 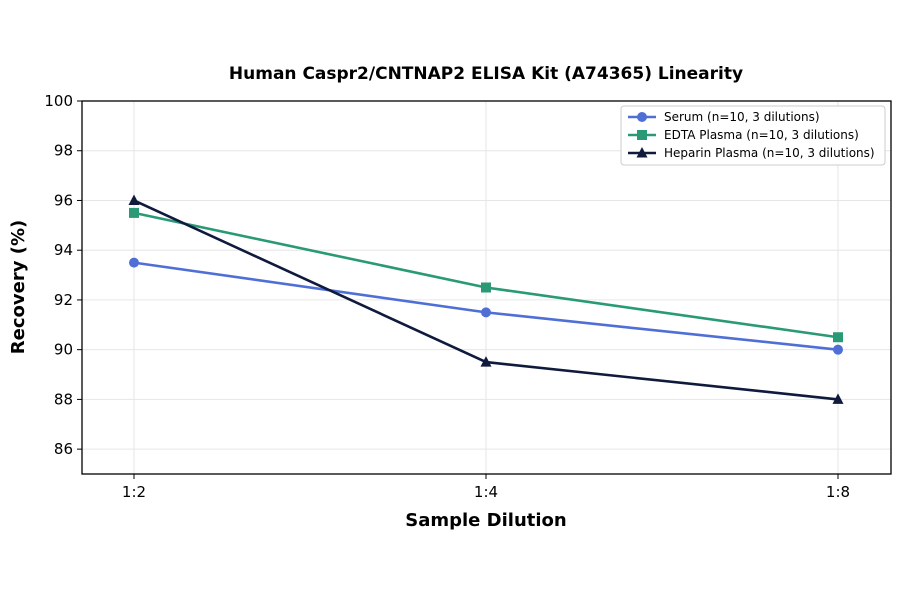 What do you see at coordinates (58, 101) in the screenshot?
I see `y-tick-label: 100` at bounding box center [58, 101].